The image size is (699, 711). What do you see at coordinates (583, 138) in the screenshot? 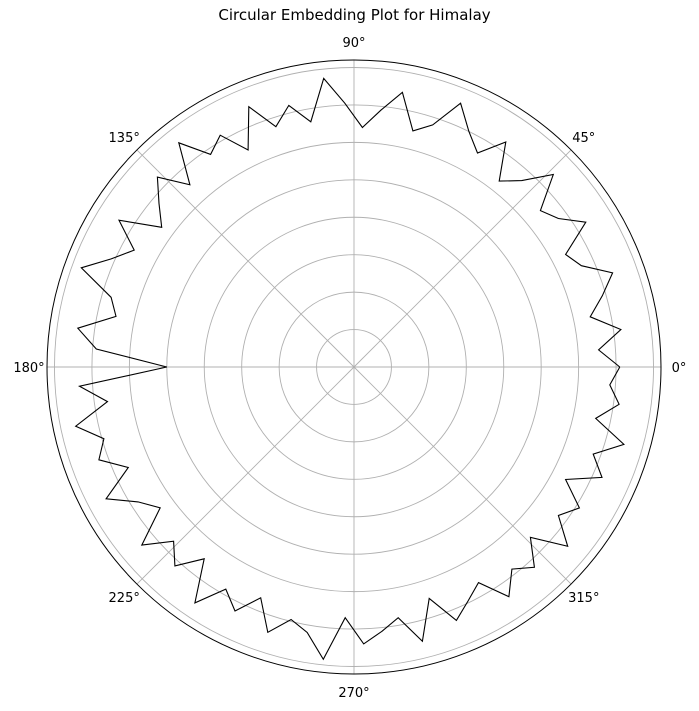
I see `theta-tick-label: 45°` at bounding box center [583, 138].